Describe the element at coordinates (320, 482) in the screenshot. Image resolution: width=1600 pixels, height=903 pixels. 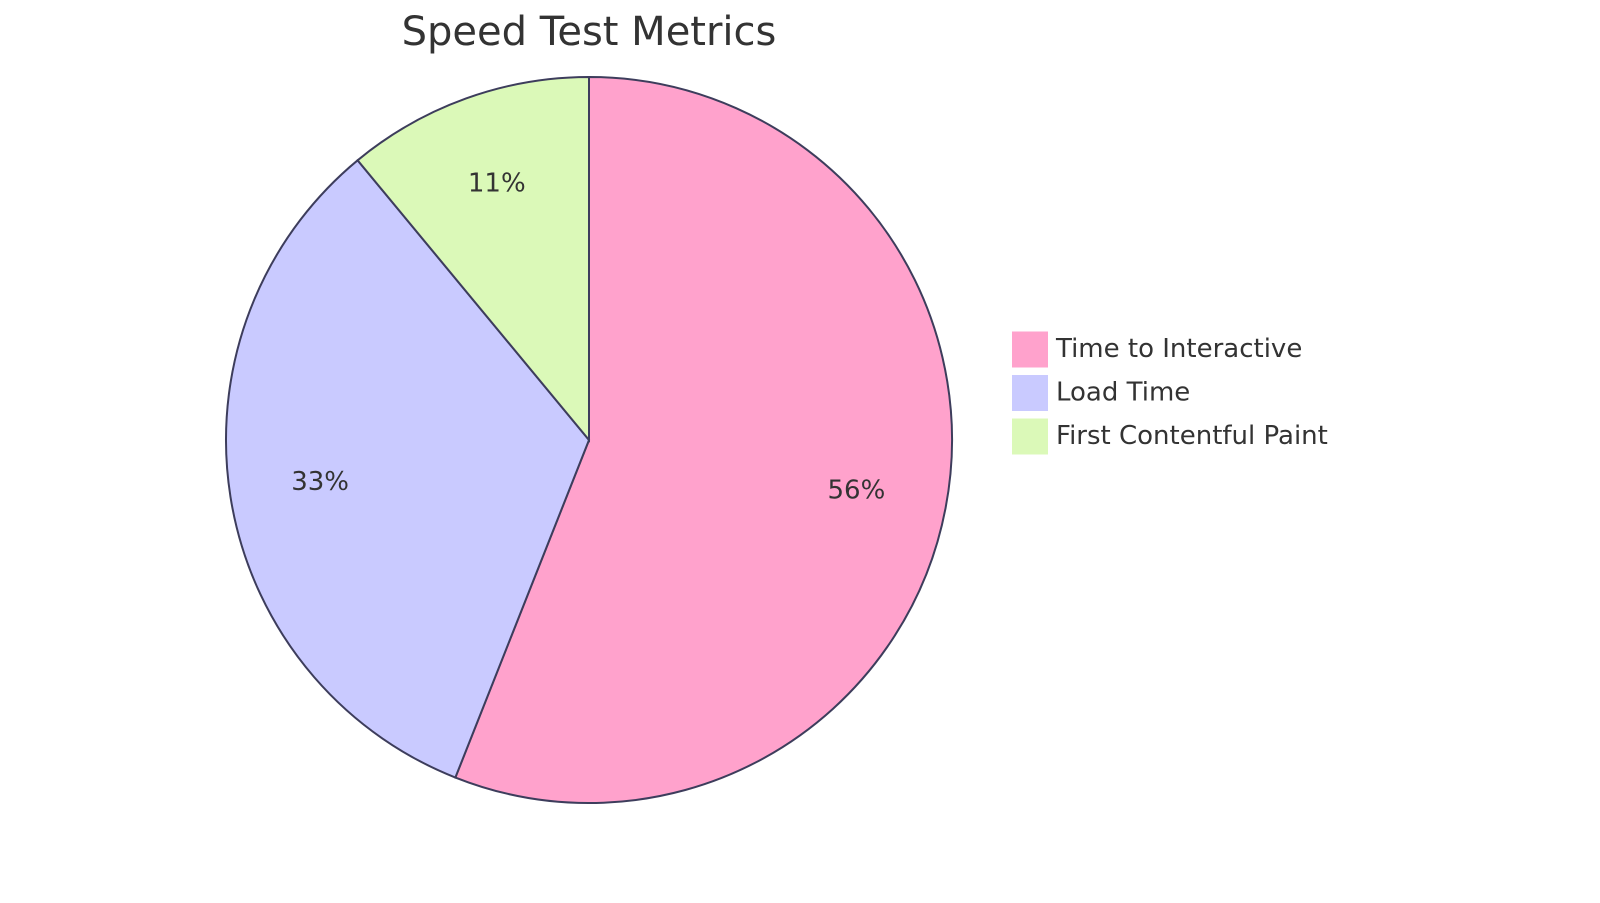
I see `slice-label: 33%` at that location.